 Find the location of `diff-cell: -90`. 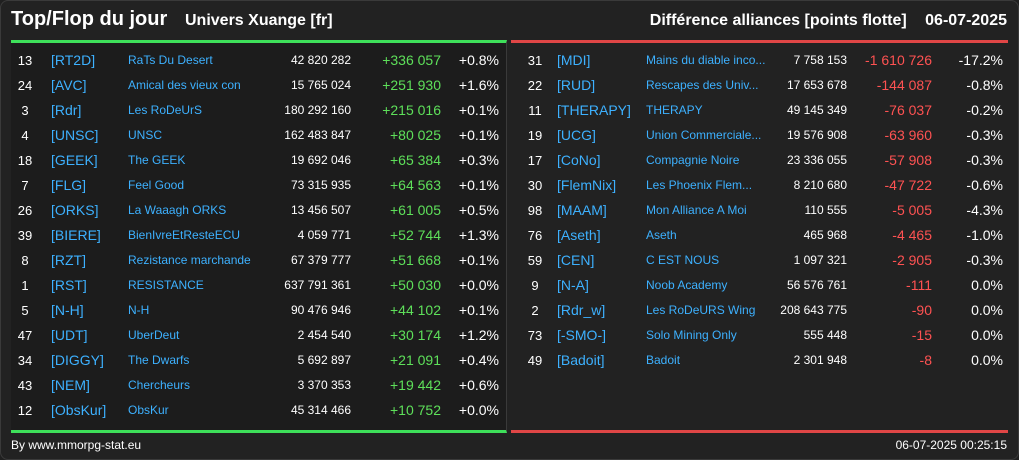

diff-cell: -90 is located at coordinates (921, 310).